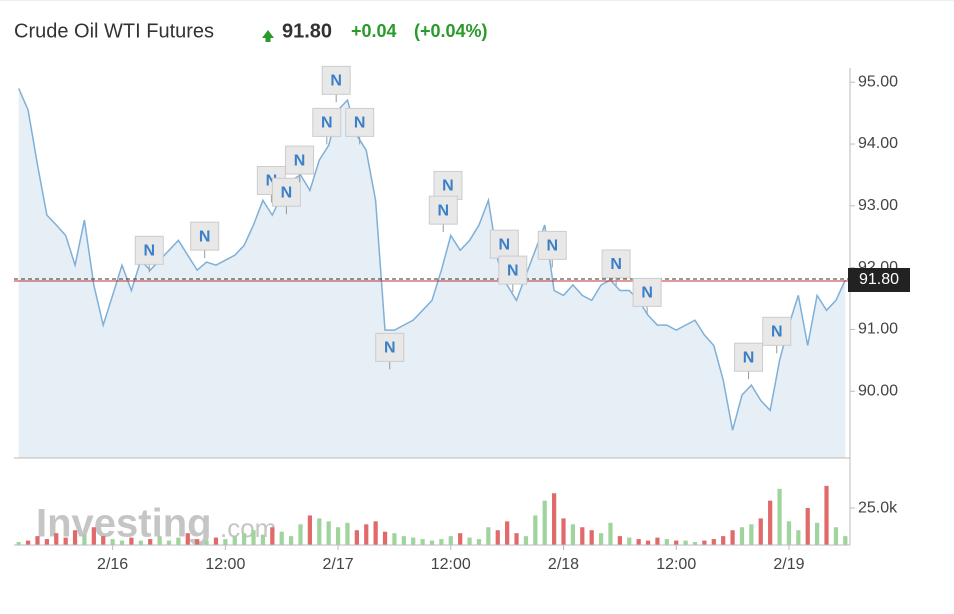 The width and height of the screenshot is (954, 614). What do you see at coordinates (337, 564) in the screenshot?
I see `x-tick-label: 2/17` at bounding box center [337, 564].